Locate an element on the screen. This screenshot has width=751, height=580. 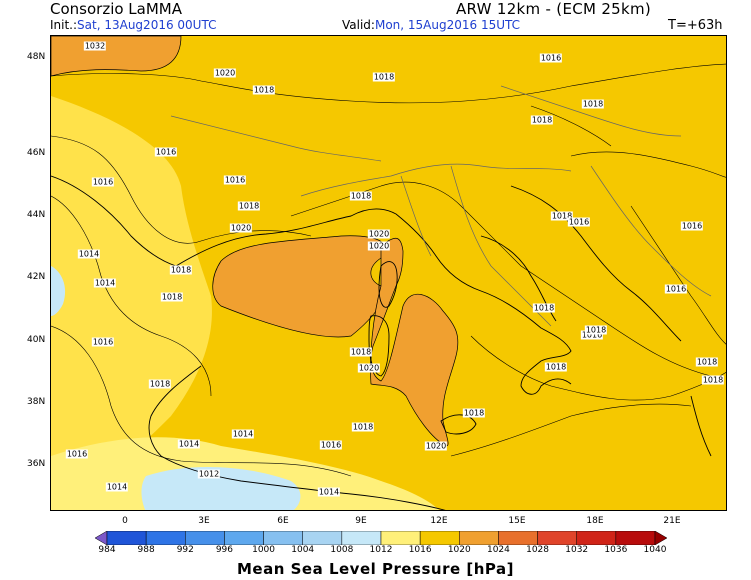
colorbar-level: 1016 is located at coordinates (420, 550).